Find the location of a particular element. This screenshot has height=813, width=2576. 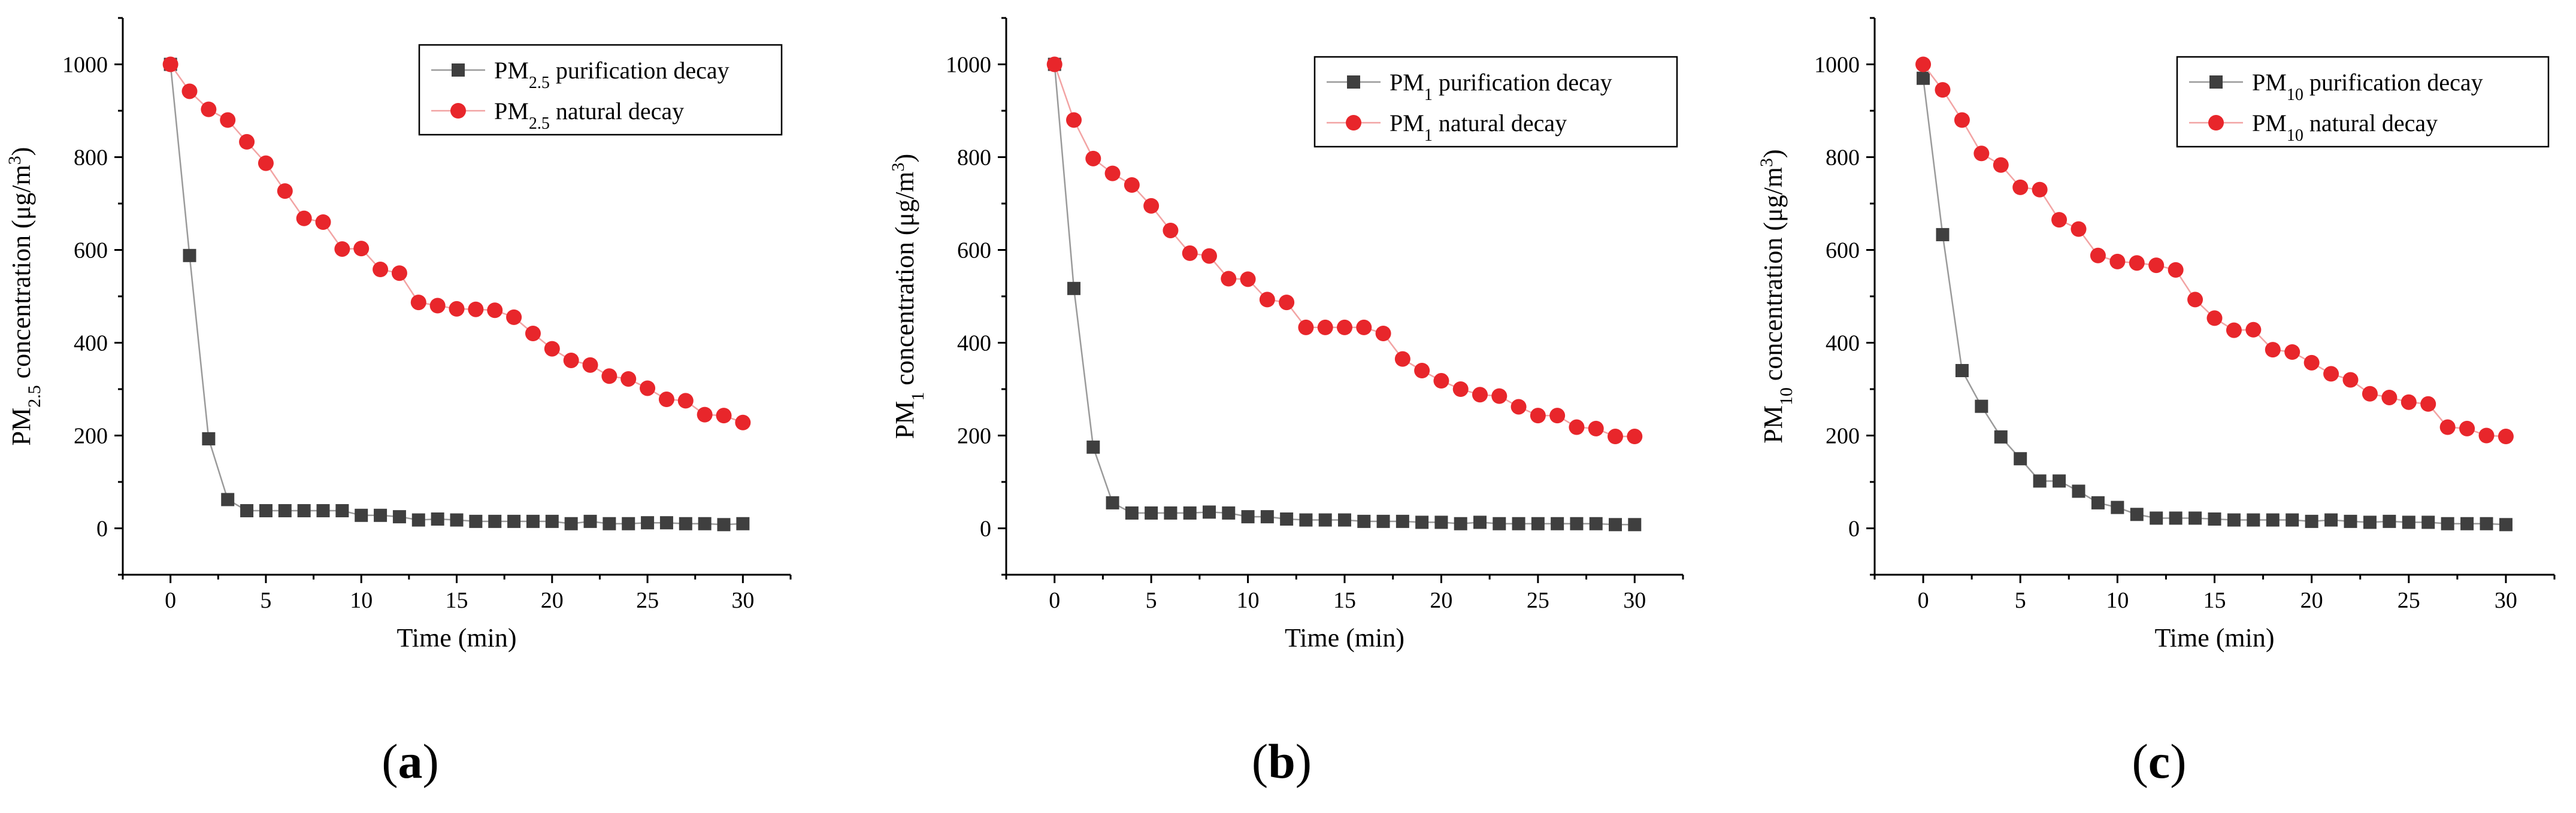

x-tick-label: 10 is located at coordinates (1248, 600).